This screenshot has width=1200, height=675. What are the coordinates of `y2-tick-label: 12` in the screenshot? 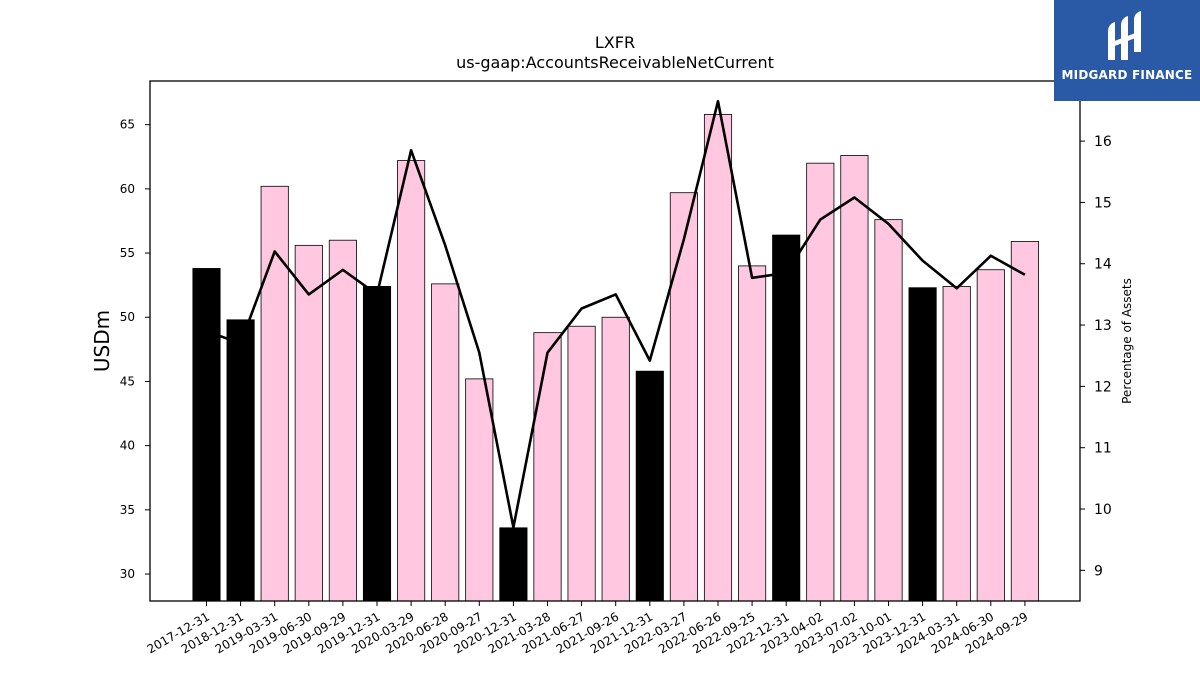 It's located at (1103, 387).